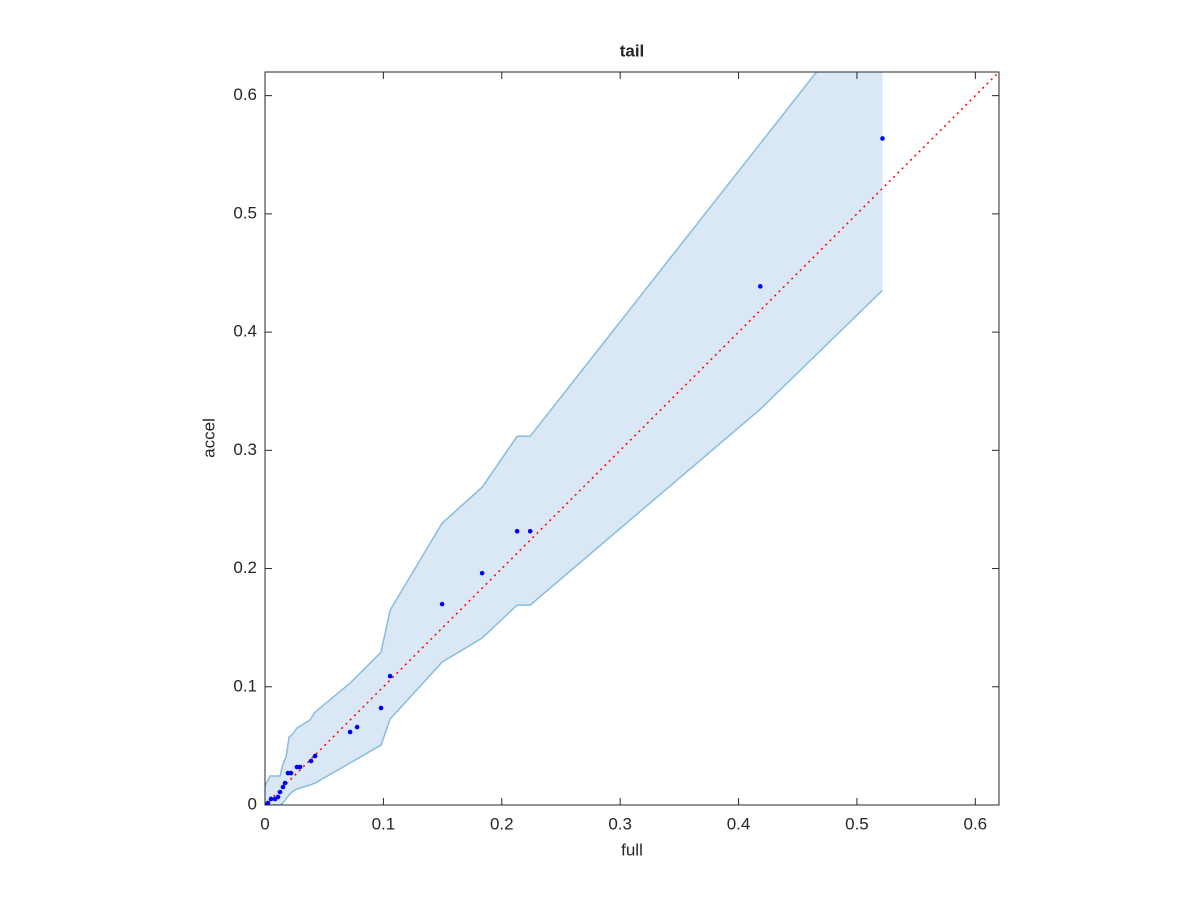 The image size is (1200, 900). I want to click on y-axis-label: accel, so click(208, 438).